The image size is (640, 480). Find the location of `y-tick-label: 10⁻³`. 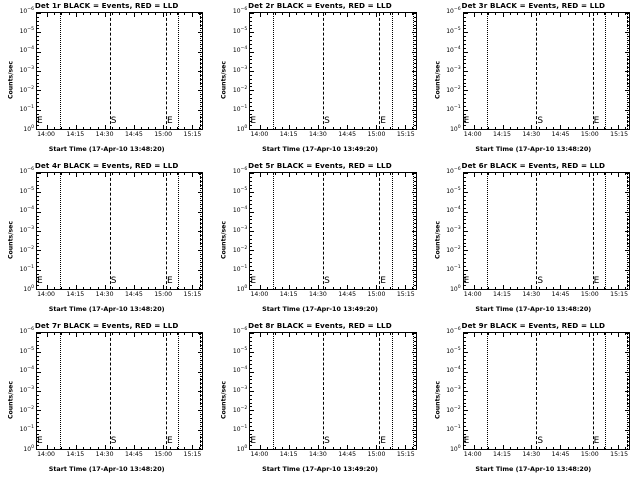

y-tick-label: 10⁻³ is located at coordinates (26, 230).